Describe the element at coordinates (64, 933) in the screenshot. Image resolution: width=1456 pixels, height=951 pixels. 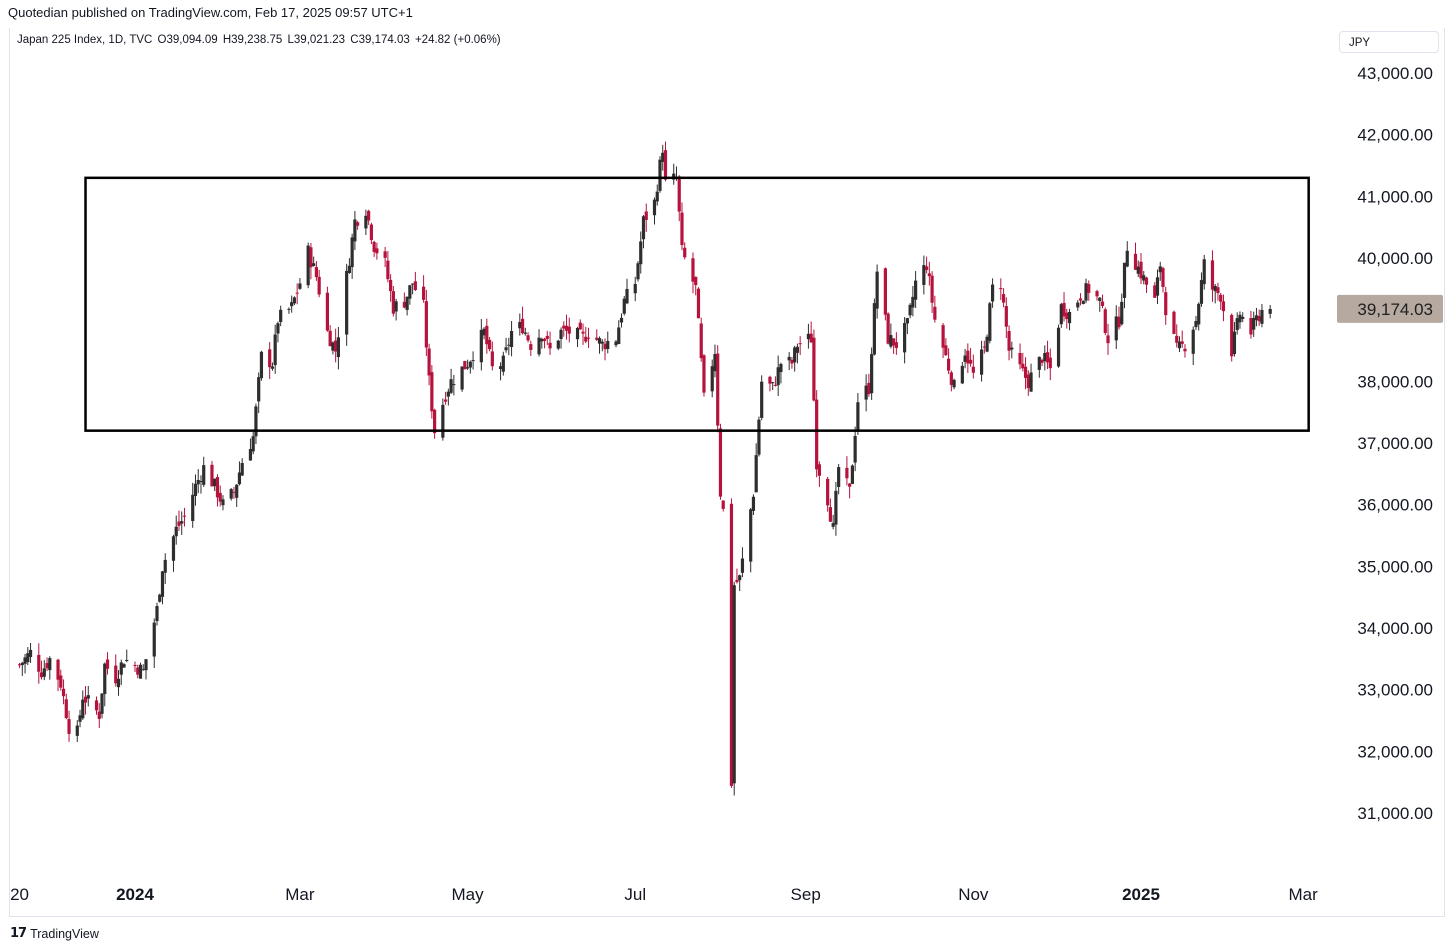
I see `brand-label: TradingView` at that location.